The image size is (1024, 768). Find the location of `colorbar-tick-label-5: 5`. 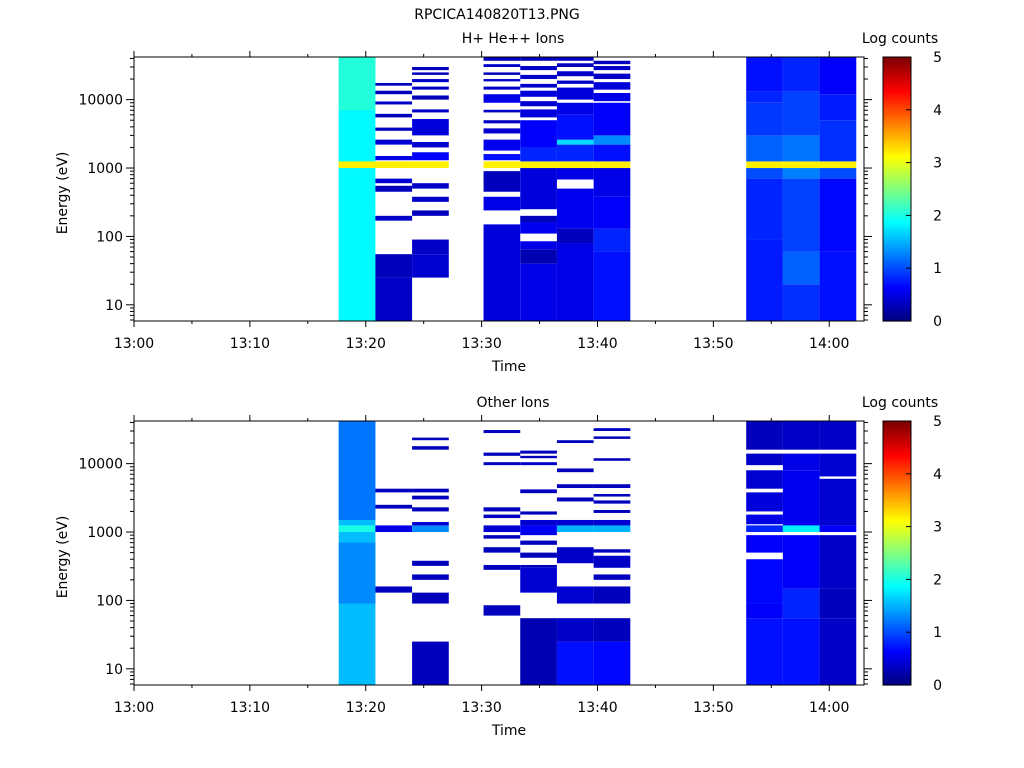

colorbar-tick-label-5: 5 is located at coordinates (937, 58).